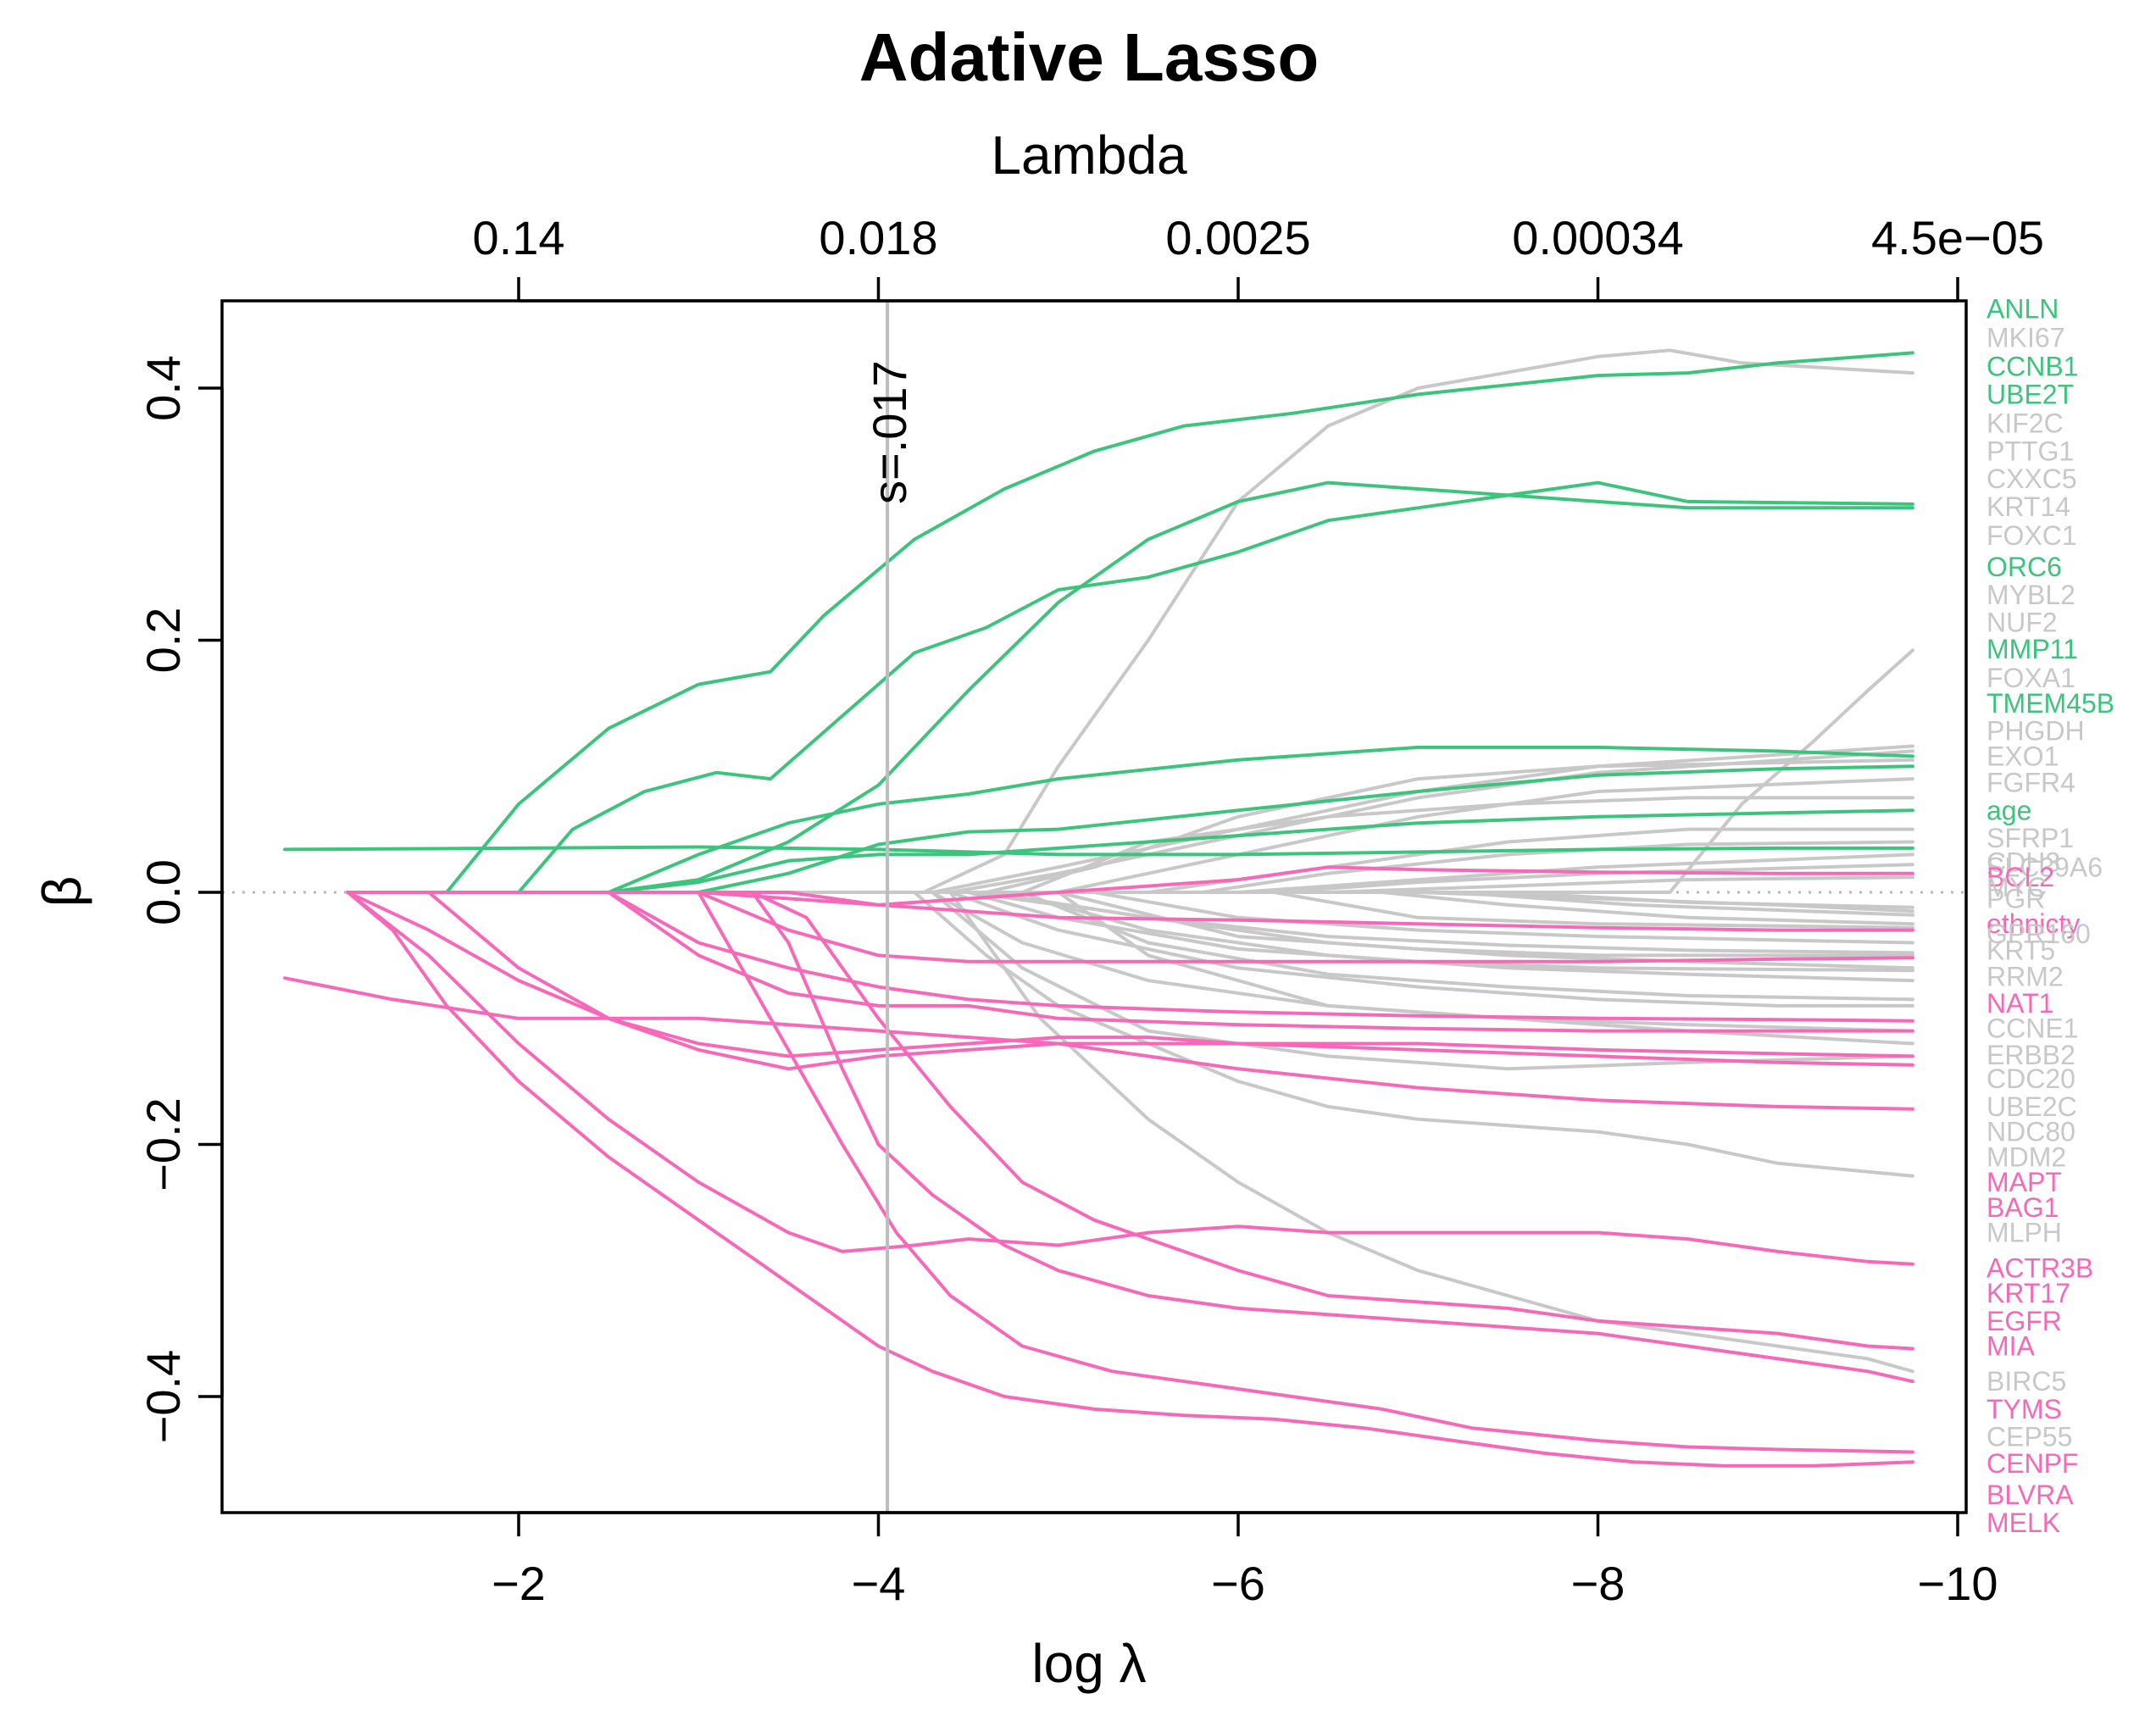  Describe the element at coordinates (1098, 851) in the screenshot. I see `series-line-tmem45b` at that location.